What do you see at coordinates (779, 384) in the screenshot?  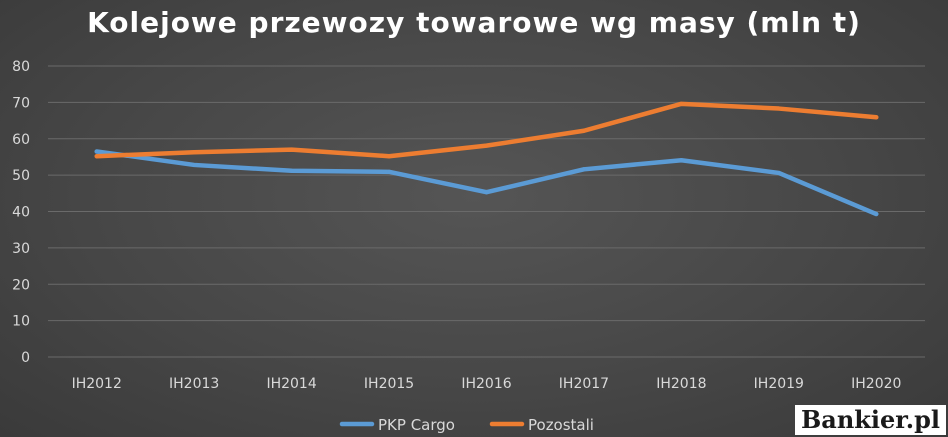 I see `x-tick-label: IH2019` at bounding box center [779, 384].